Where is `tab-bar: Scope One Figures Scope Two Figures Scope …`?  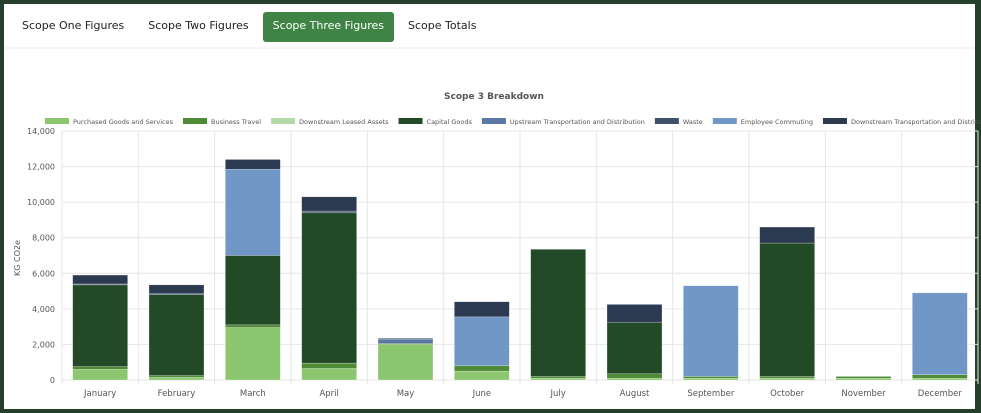 tab-bar: Scope One Figures Scope Two Figures Scope … is located at coordinates (249, 27).